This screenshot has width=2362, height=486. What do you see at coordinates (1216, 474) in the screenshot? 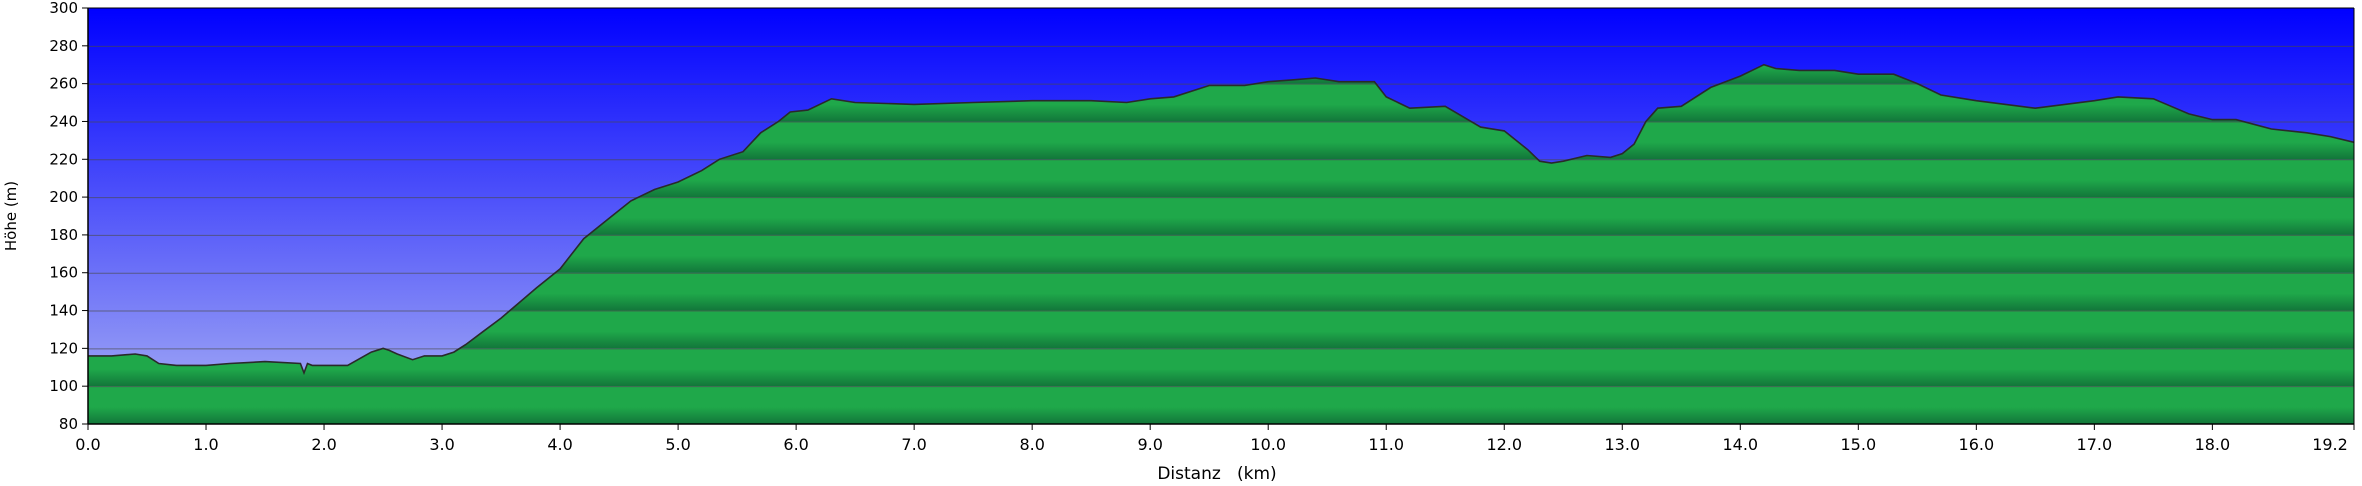
I see `x-axis-label: Distanz (km)` at bounding box center [1216, 474].